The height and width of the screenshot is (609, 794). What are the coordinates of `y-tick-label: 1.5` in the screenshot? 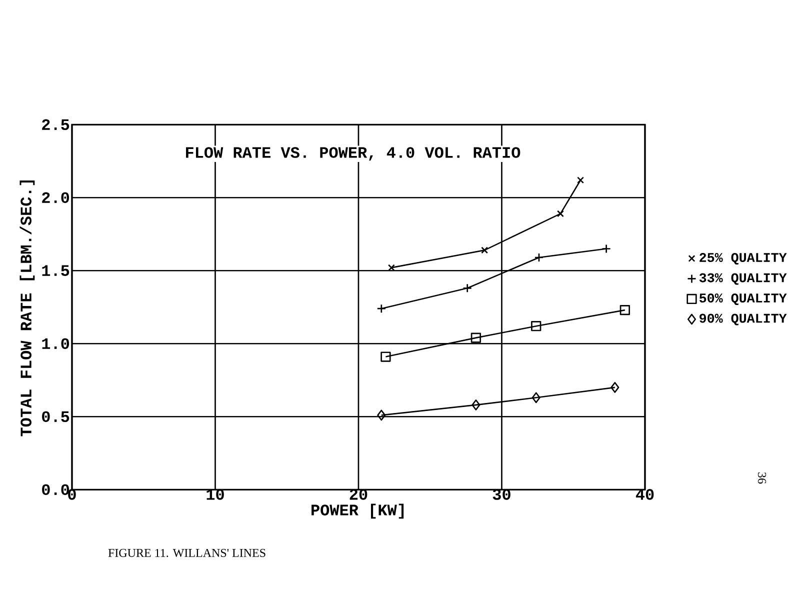 It's located at (56, 270).